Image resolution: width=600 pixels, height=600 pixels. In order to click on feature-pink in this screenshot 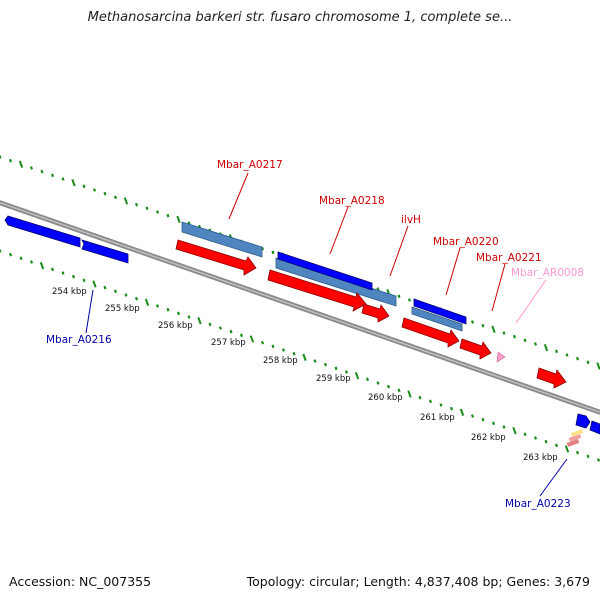, I will do `click(573, 443)`.